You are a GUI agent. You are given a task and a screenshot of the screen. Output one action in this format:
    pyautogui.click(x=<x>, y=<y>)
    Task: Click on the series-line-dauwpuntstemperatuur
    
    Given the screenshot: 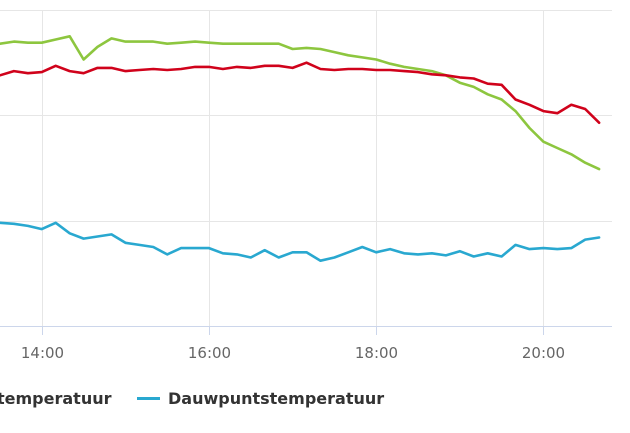 What is the action you would take?
    pyautogui.click(x=300, y=241)
    